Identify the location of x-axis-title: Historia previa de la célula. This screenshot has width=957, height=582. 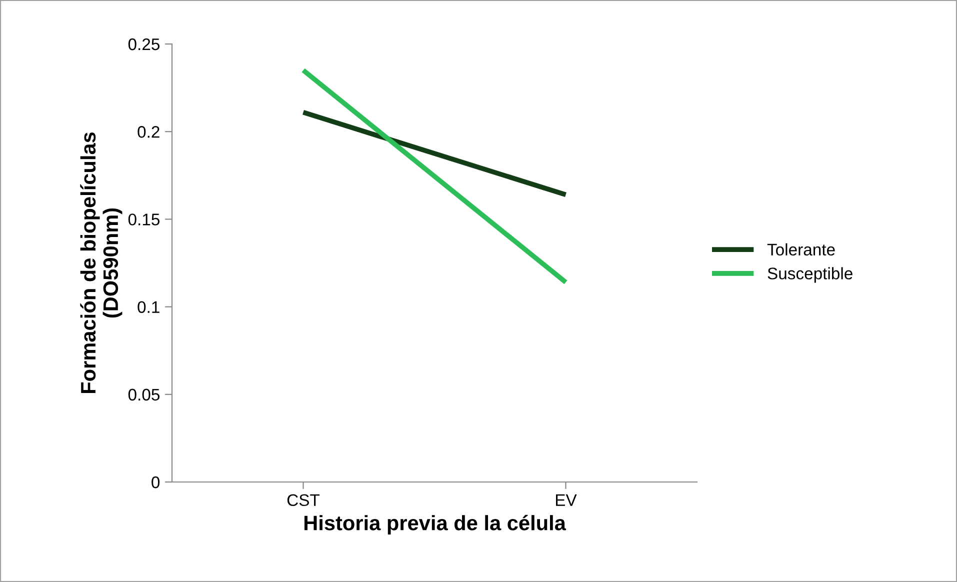
(435, 524).